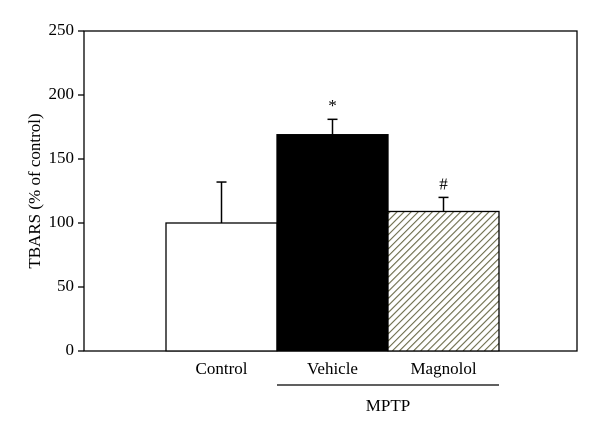  Describe the element at coordinates (388, 405) in the screenshot. I see `group-label: MPTP` at that location.